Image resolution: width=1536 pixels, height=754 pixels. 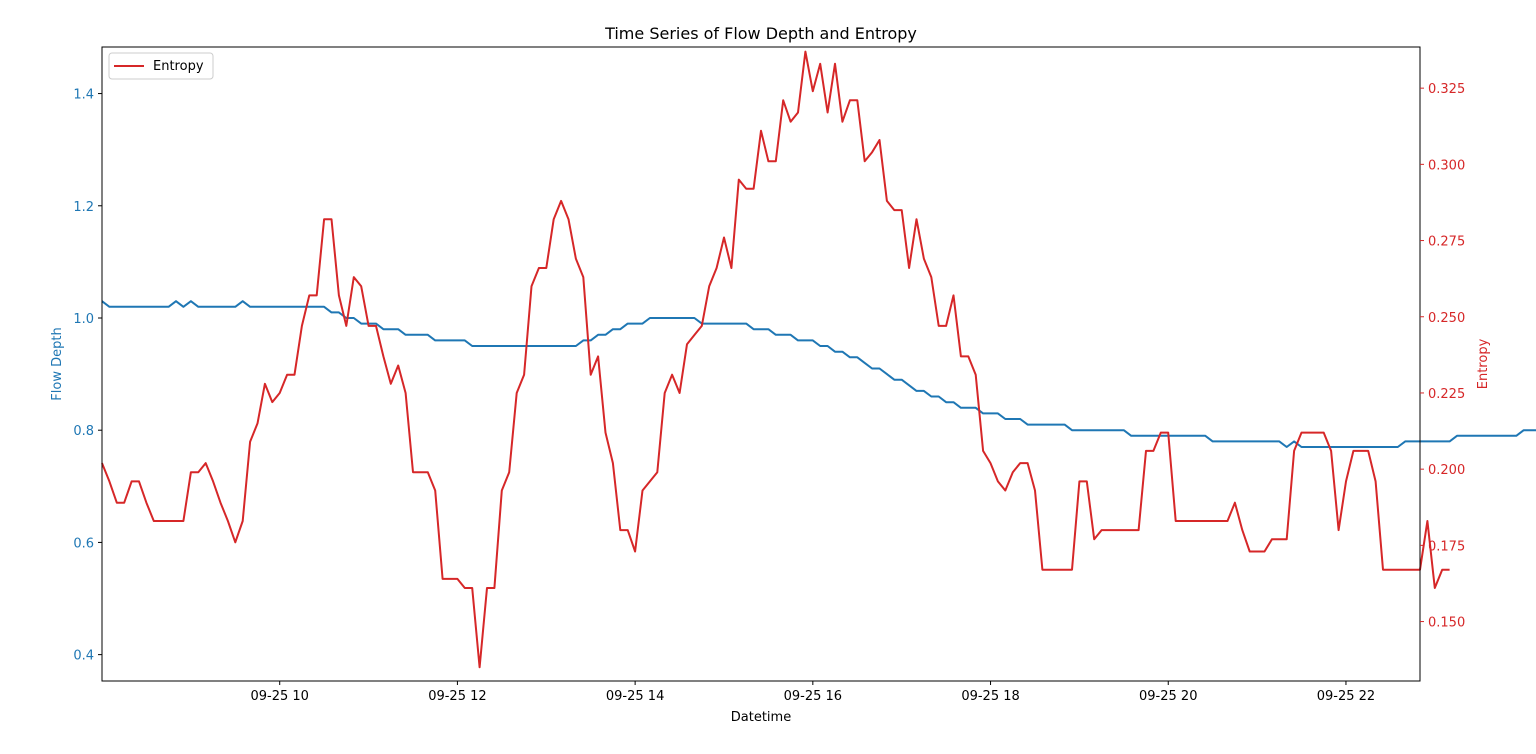 I want to click on x-tick-label: 09-25 14, so click(x=635, y=696).